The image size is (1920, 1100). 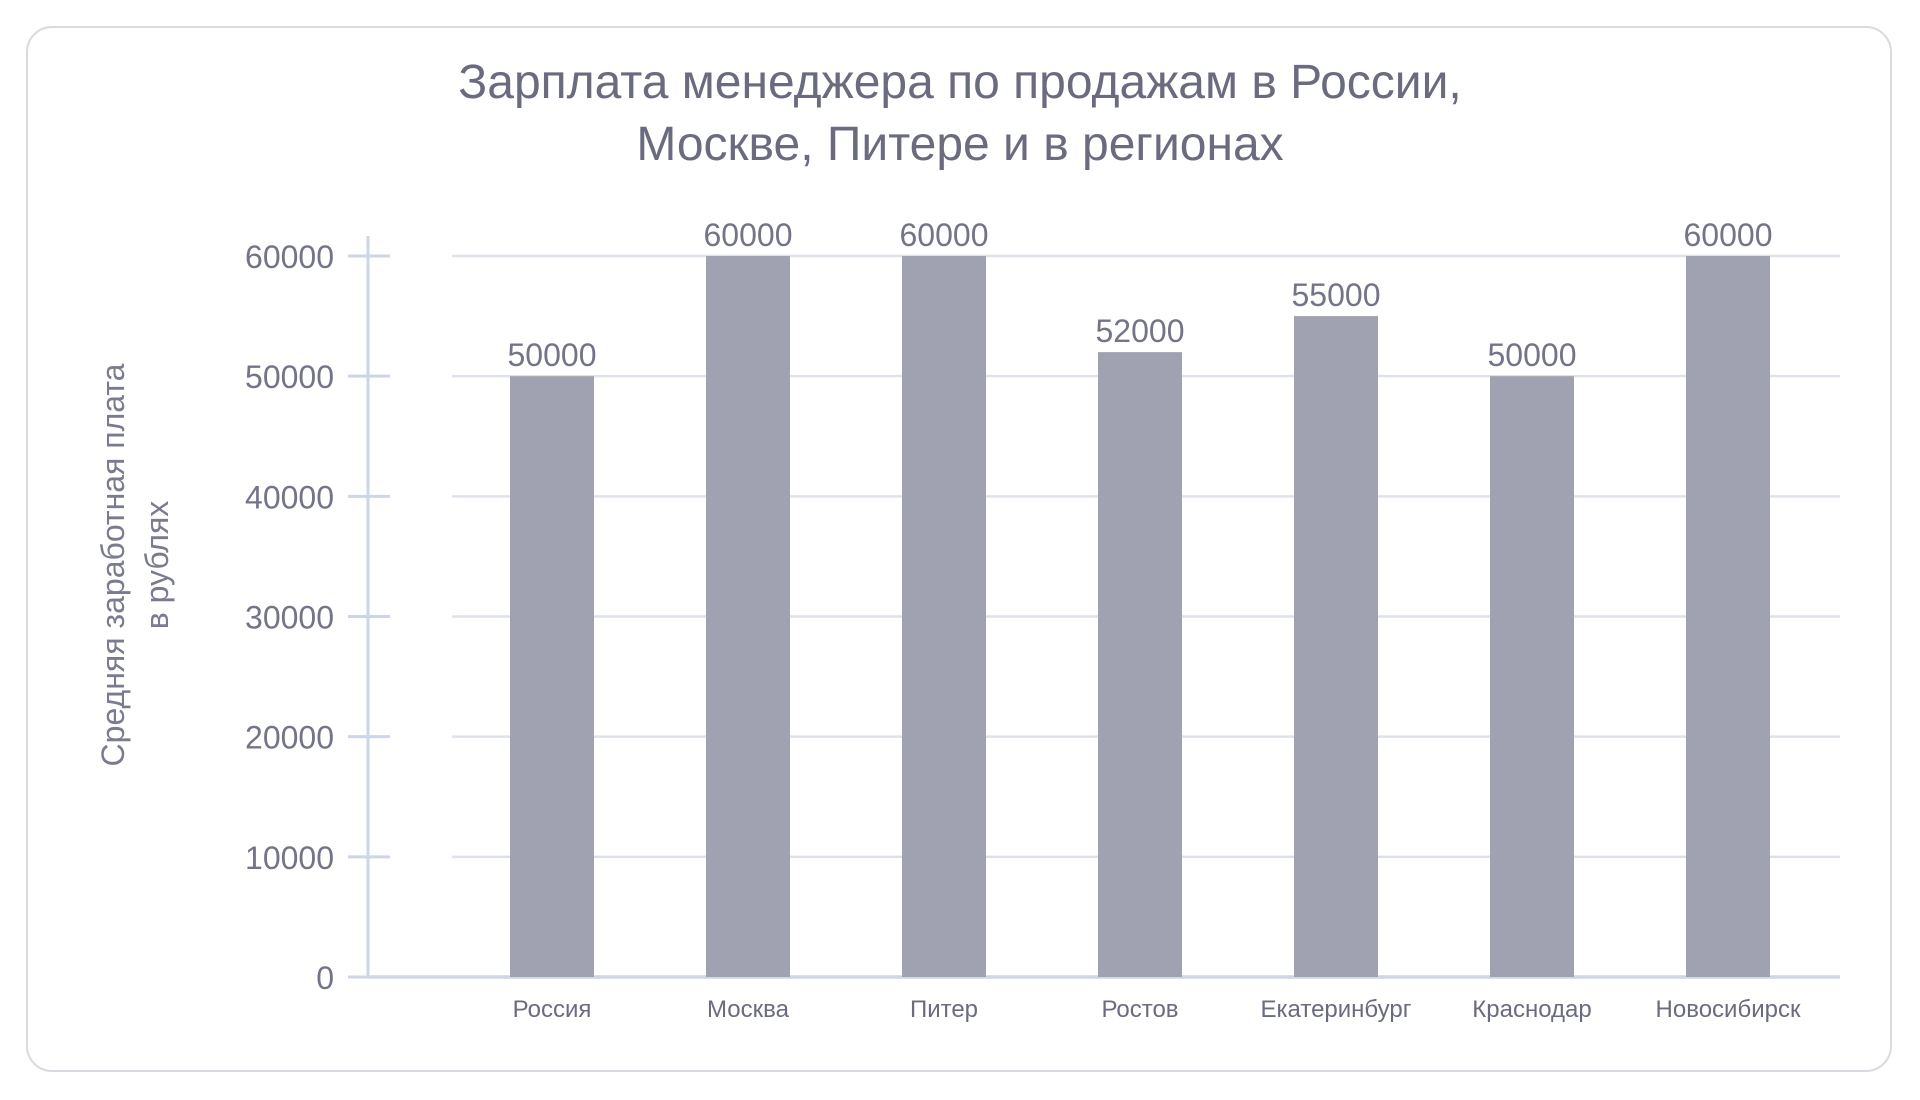 I want to click on x-category-label: Питер, so click(x=944, y=1009).